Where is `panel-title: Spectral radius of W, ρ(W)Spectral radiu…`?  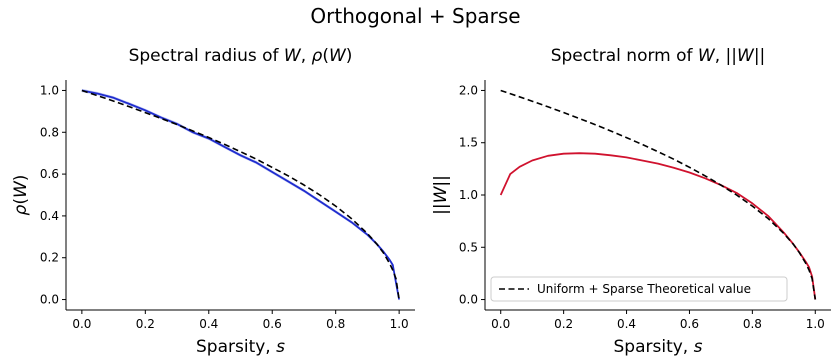 panel-title: Spectral radius of W, ρ(W)Spectral radiu… is located at coordinates (241, 56).